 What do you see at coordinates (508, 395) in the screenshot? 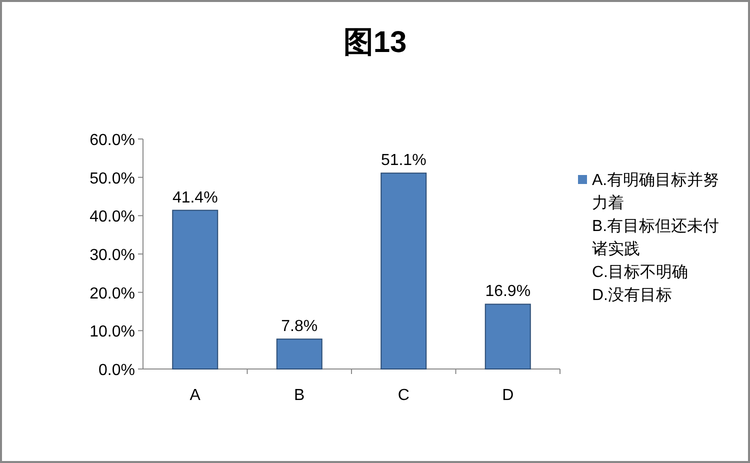
I see `x-tick-label: D` at bounding box center [508, 395].